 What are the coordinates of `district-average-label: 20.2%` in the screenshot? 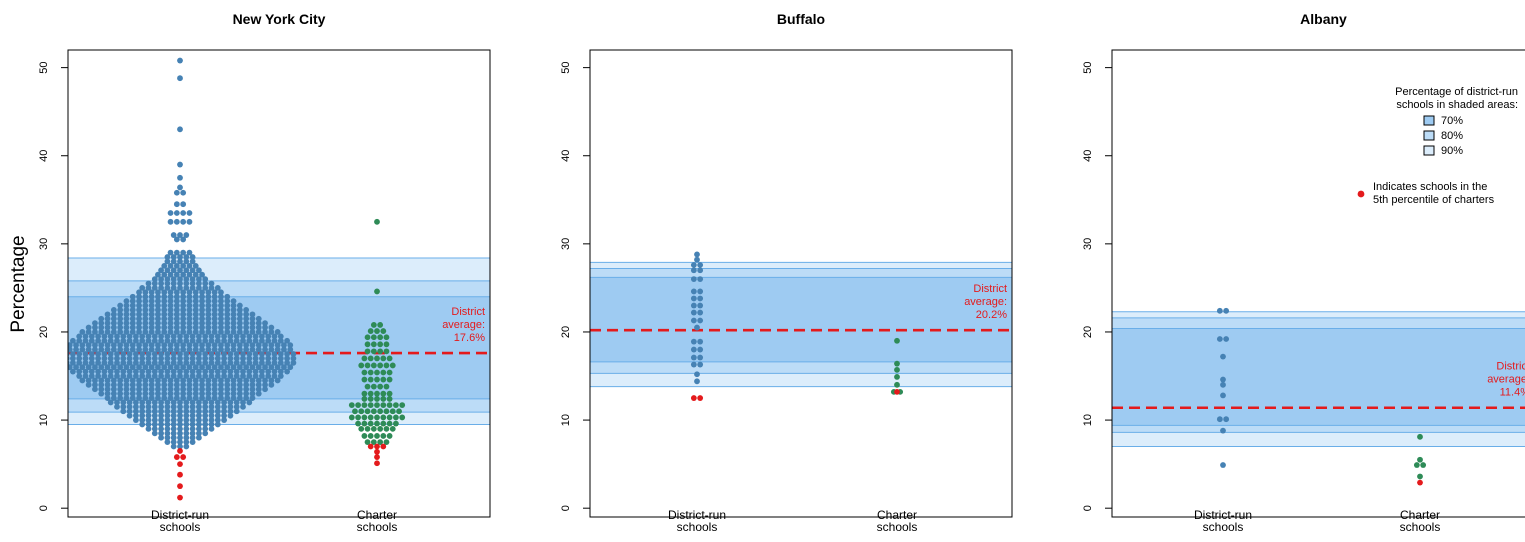 It's located at (991, 315).